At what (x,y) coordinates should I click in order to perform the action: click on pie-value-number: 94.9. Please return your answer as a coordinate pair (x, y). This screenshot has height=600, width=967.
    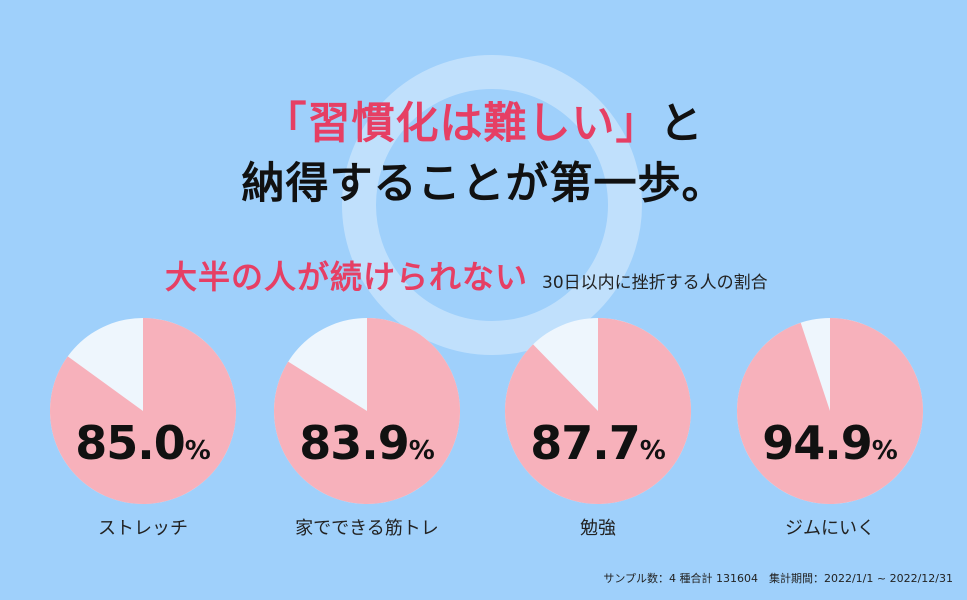
    Looking at the image, I should click on (817, 443).